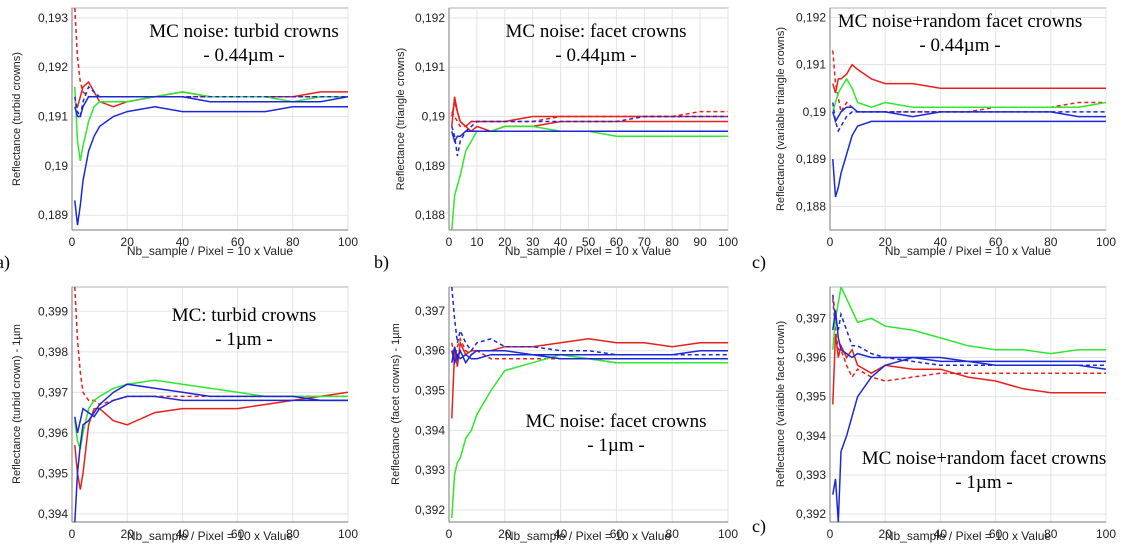  I want to click on y-tick-label: 0,399, so click(53, 311).